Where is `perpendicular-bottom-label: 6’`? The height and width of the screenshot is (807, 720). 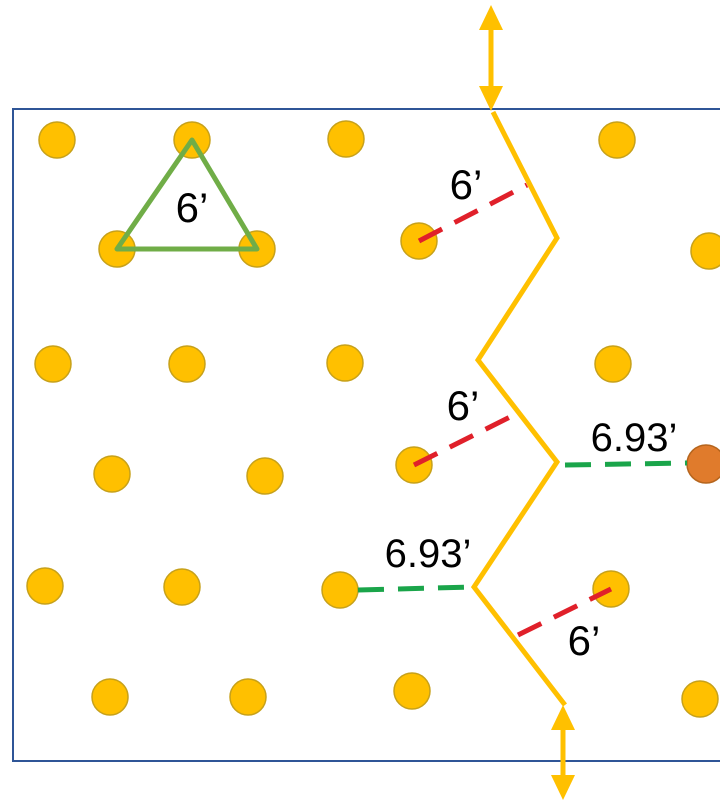 perpendicular-bottom-label: 6’ is located at coordinates (584, 640).